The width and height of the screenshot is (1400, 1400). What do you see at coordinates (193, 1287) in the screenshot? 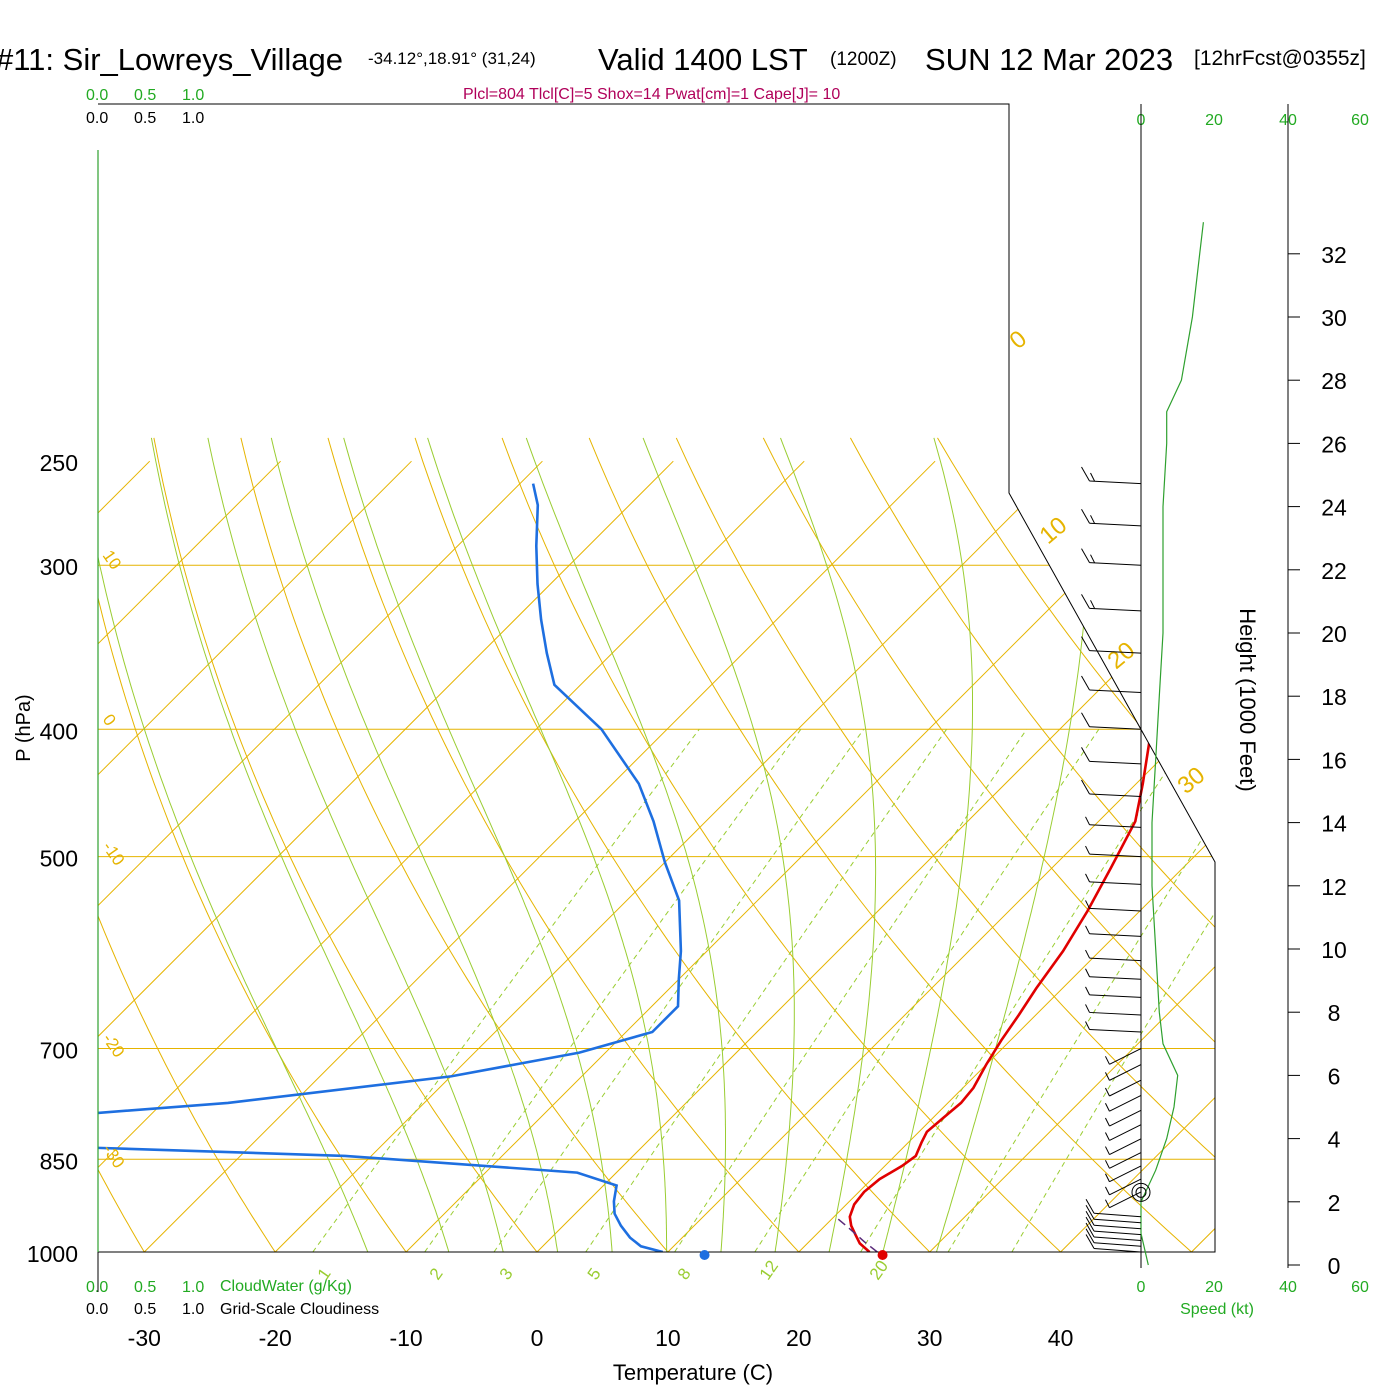
I see `cloudwater-scale-bottom-2: 1.0` at bounding box center [193, 1287].